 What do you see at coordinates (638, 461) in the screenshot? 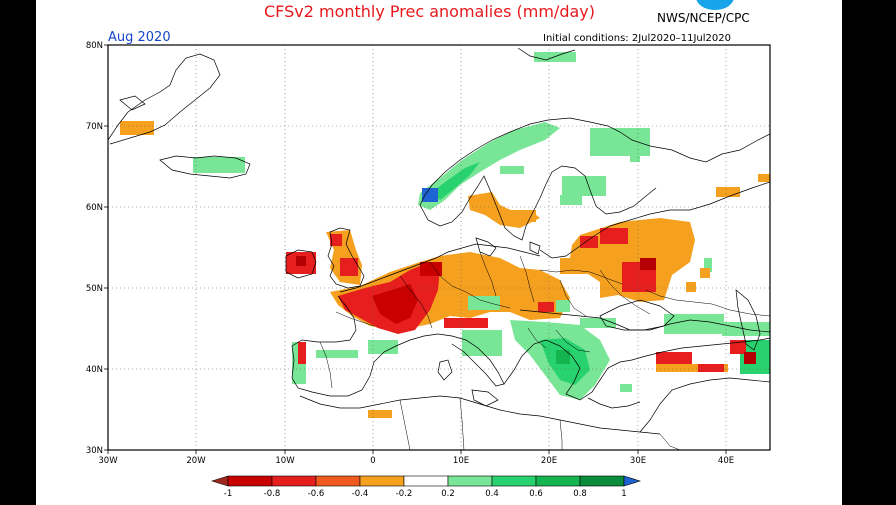
I see `lon-label: 30E` at bounding box center [638, 461].